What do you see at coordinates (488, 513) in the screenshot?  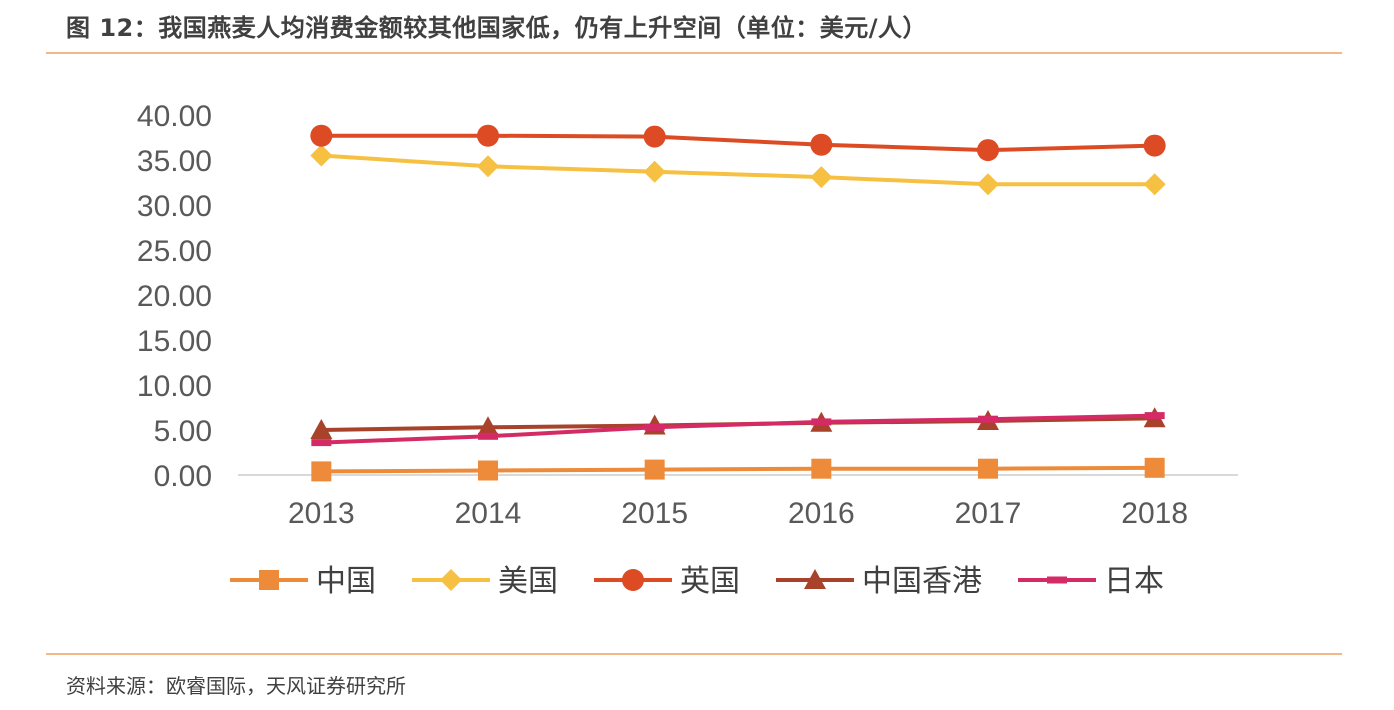 I see `x-tick-label: 2014` at bounding box center [488, 513].